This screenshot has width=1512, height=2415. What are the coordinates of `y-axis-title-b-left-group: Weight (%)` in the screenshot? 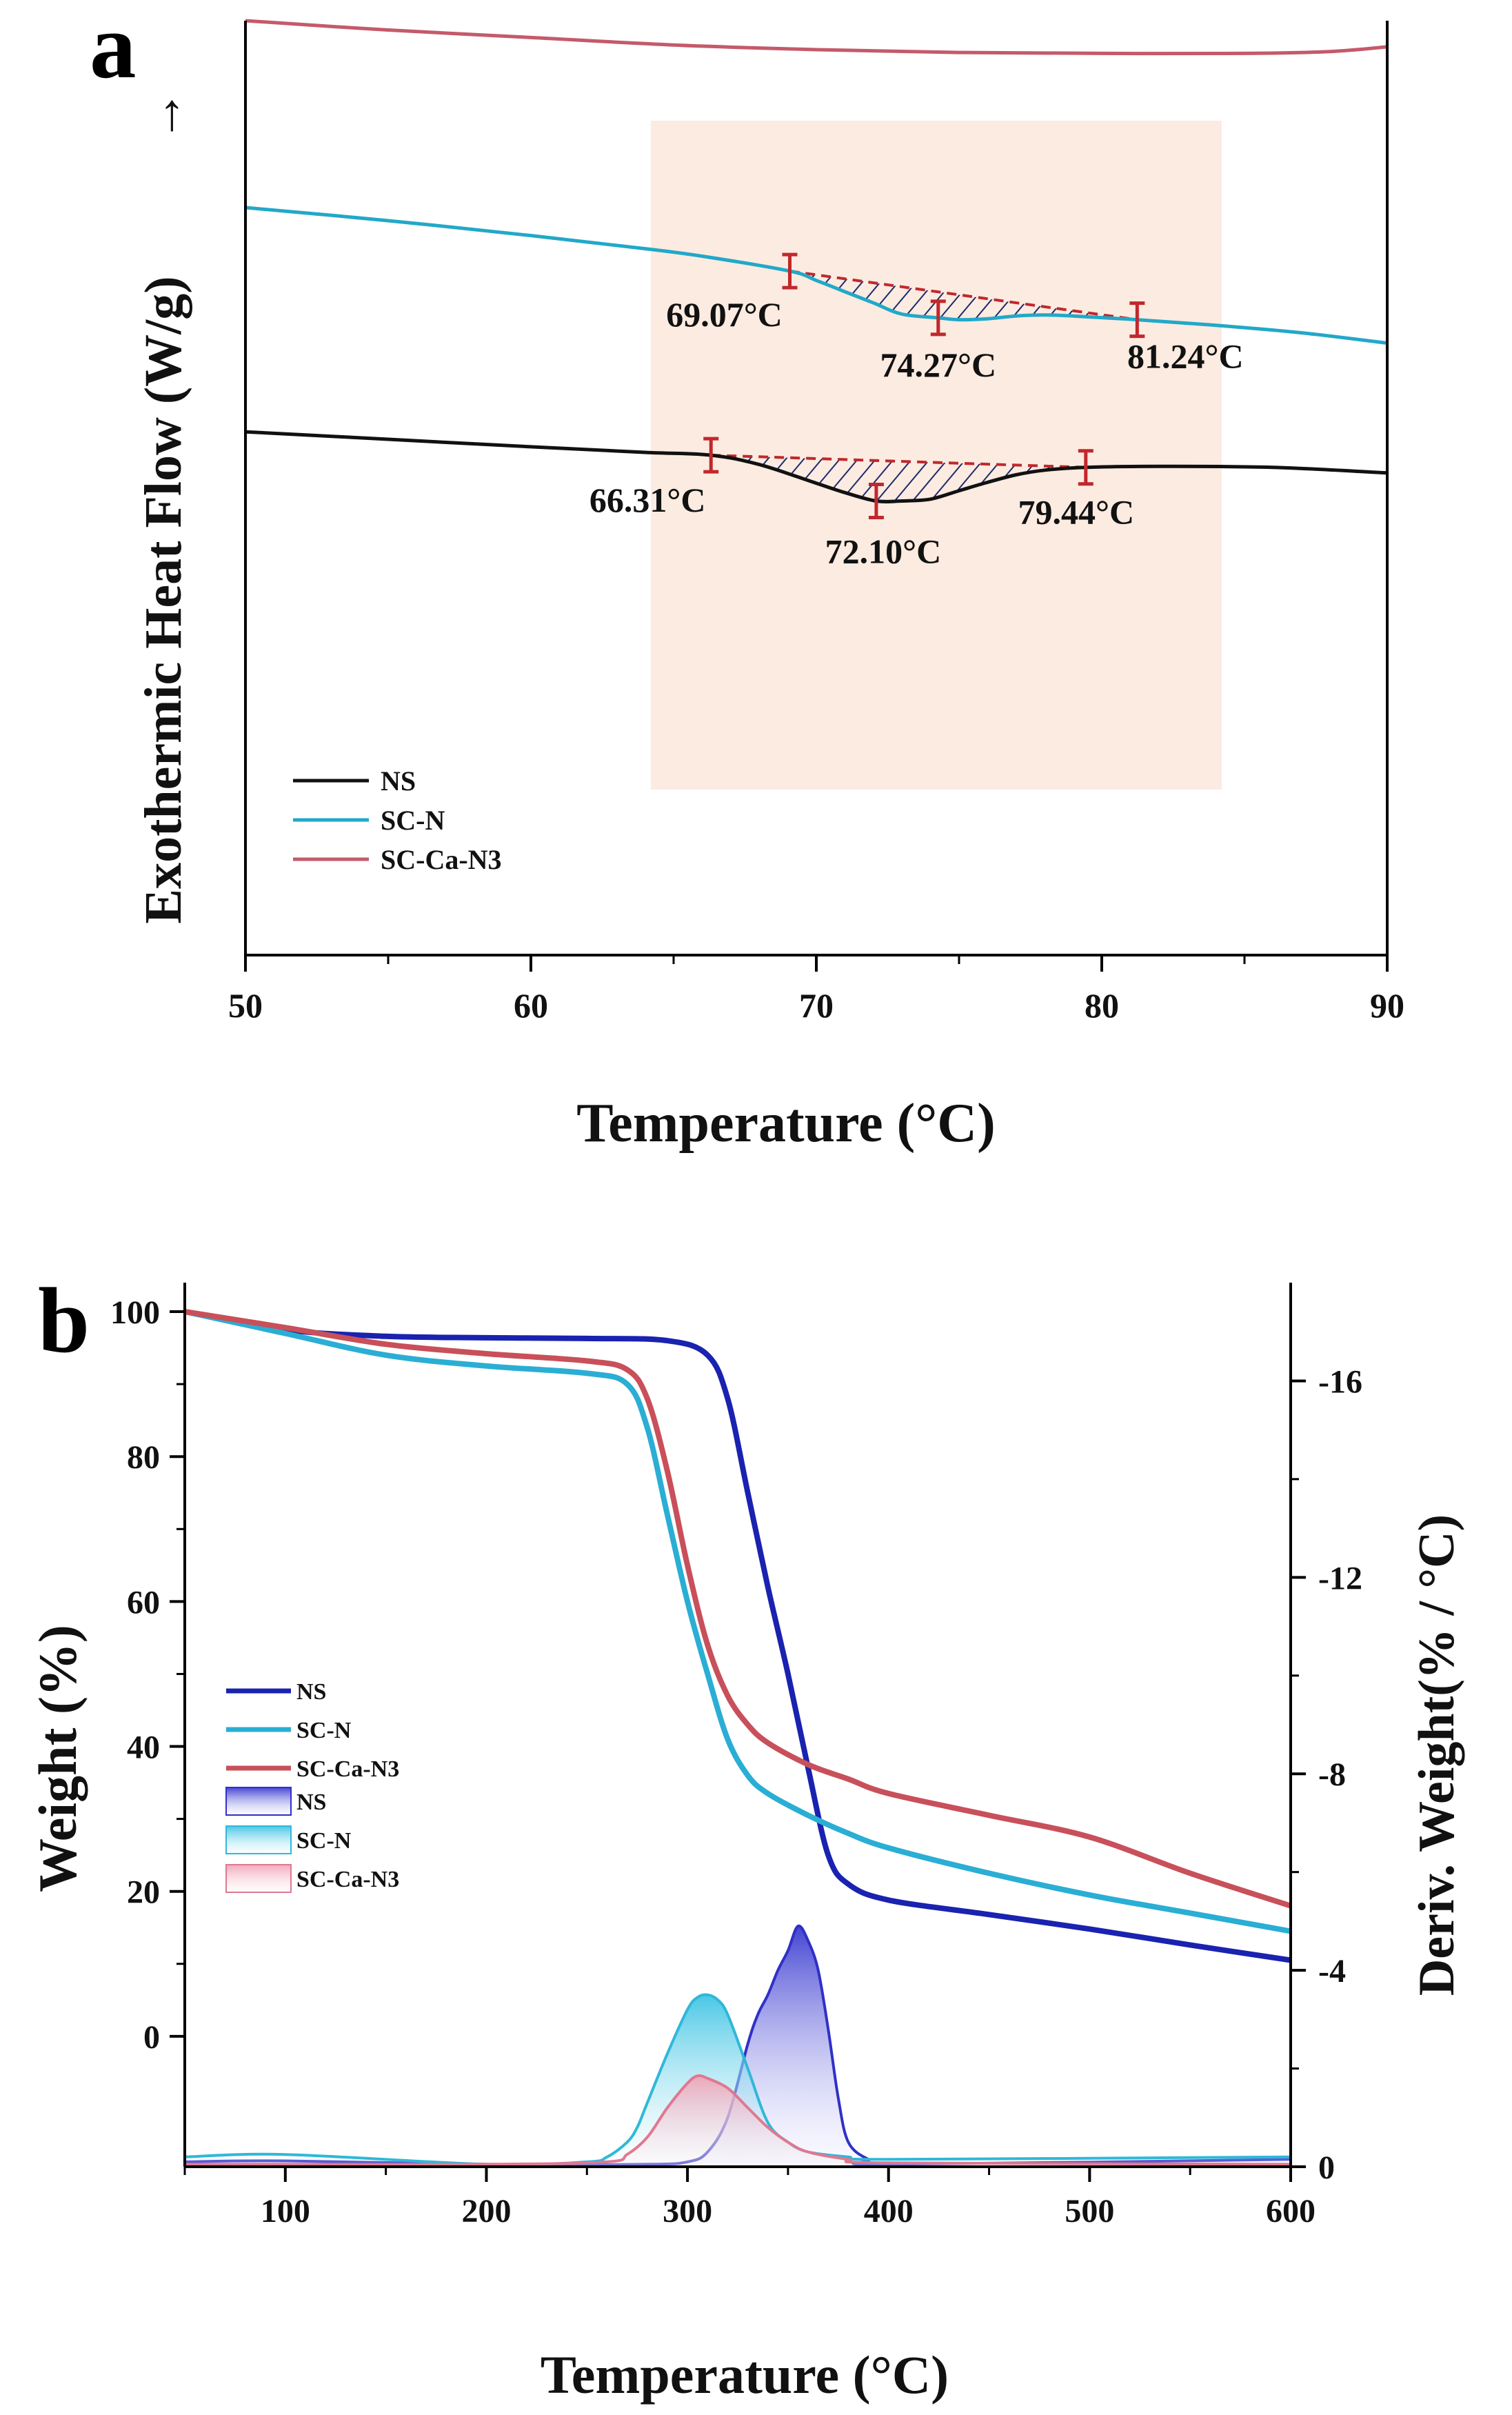 It's located at (58, 1758).